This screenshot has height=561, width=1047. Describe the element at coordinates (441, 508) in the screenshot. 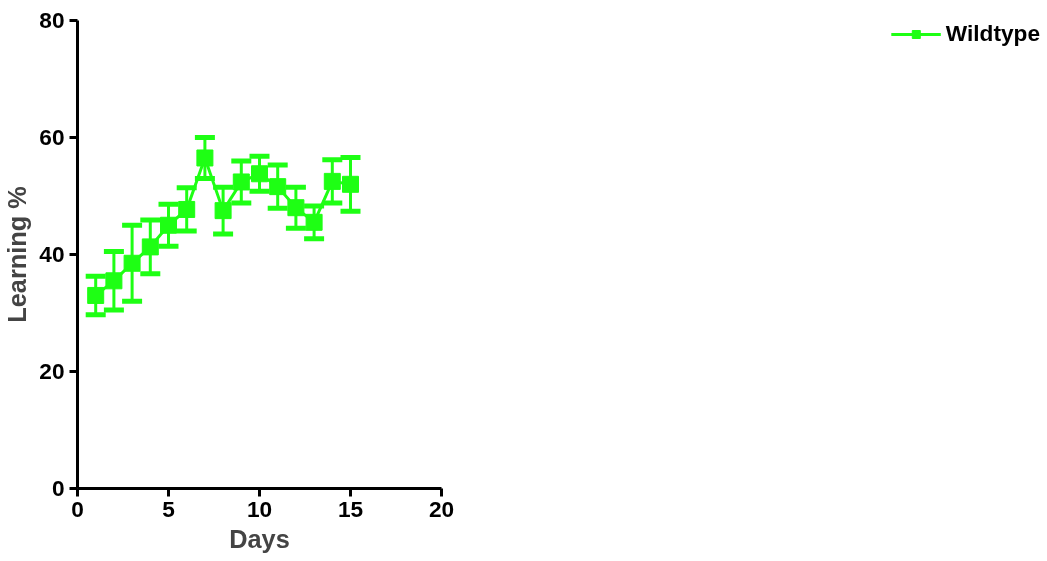

I see `x-tick-label: 20` at that location.